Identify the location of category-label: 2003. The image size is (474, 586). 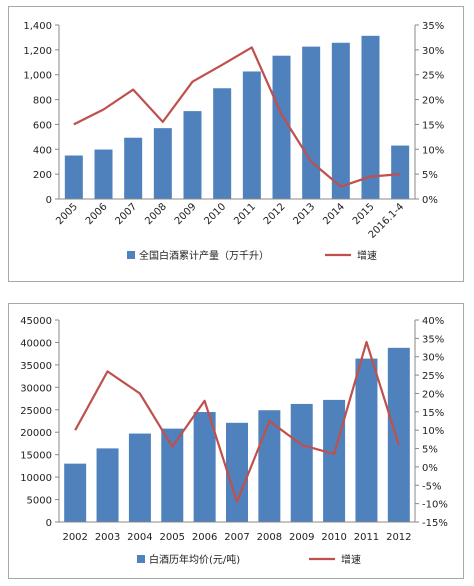
(107, 537).